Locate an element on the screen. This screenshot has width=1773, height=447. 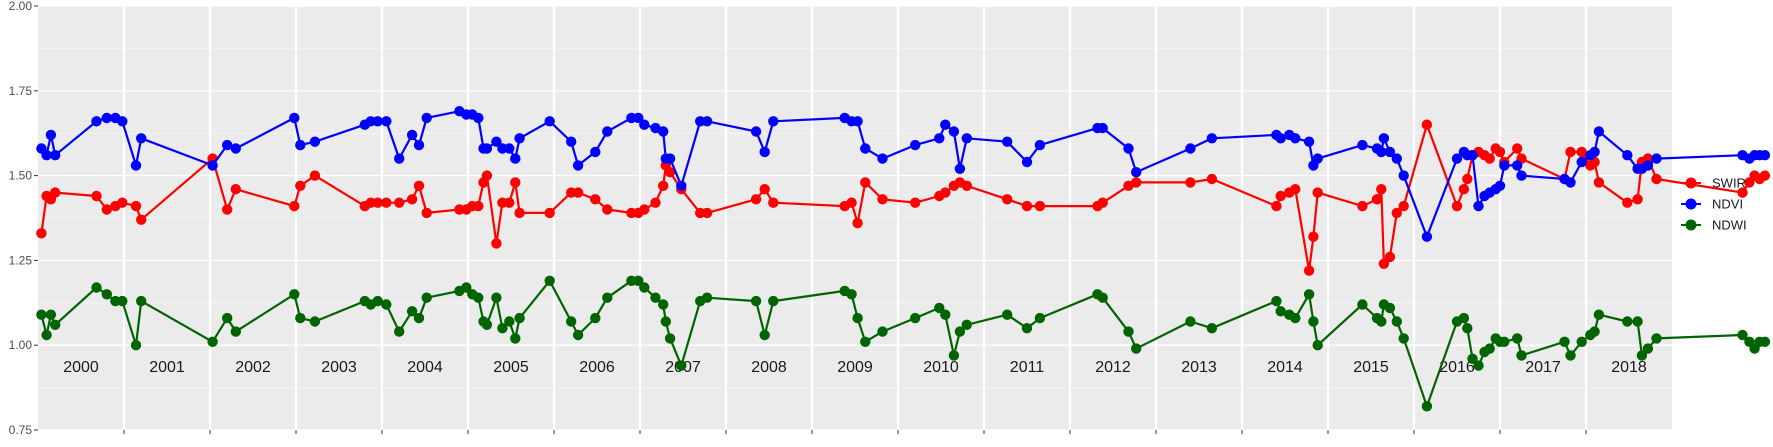
y-tick-label: 1.50 is located at coordinates (21, 176).